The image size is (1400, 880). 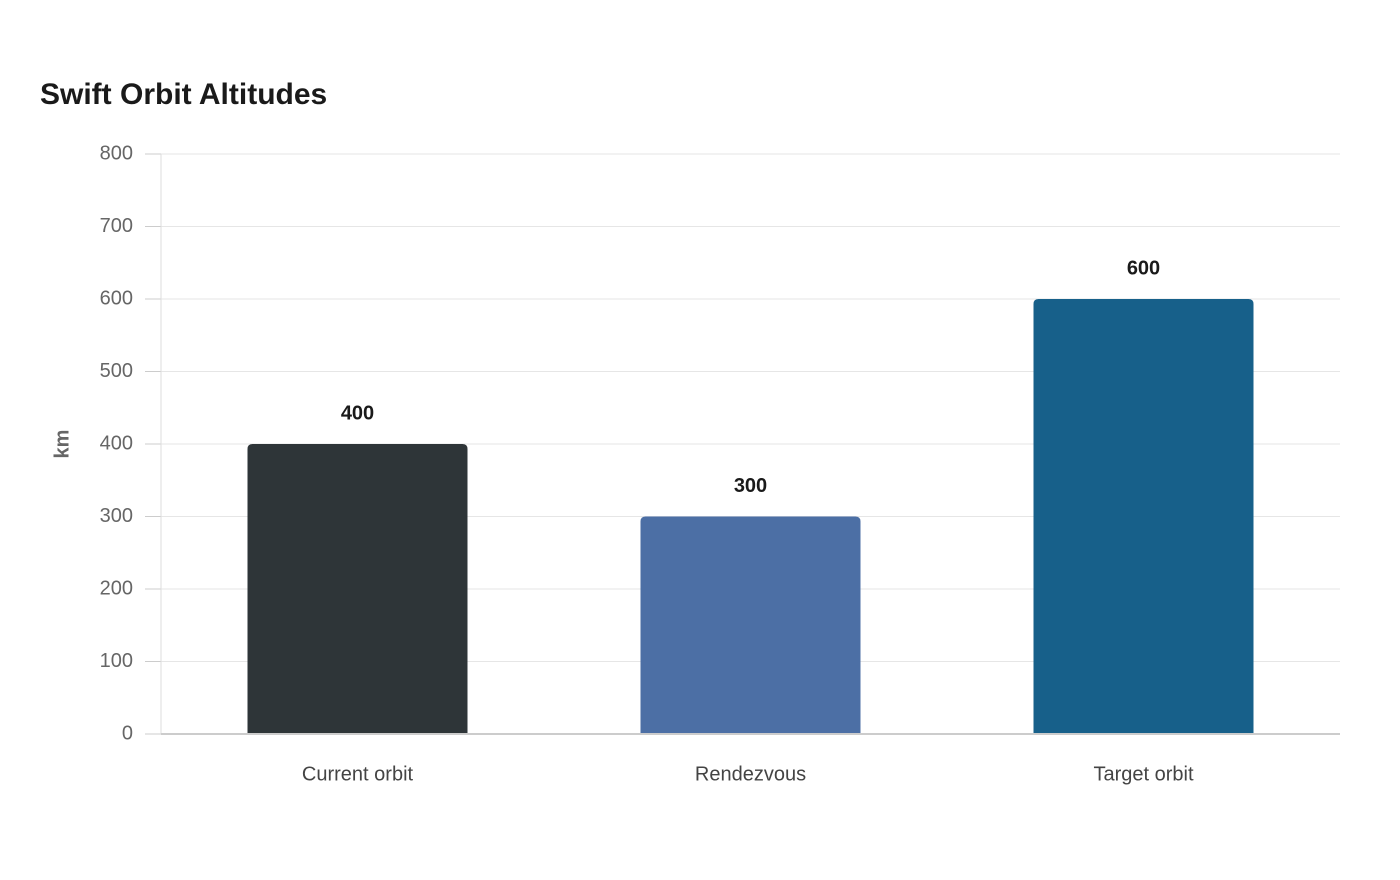 What do you see at coordinates (1143, 268) in the screenshot?
I see `data-label: 600` at bounding box center [1143, 268].